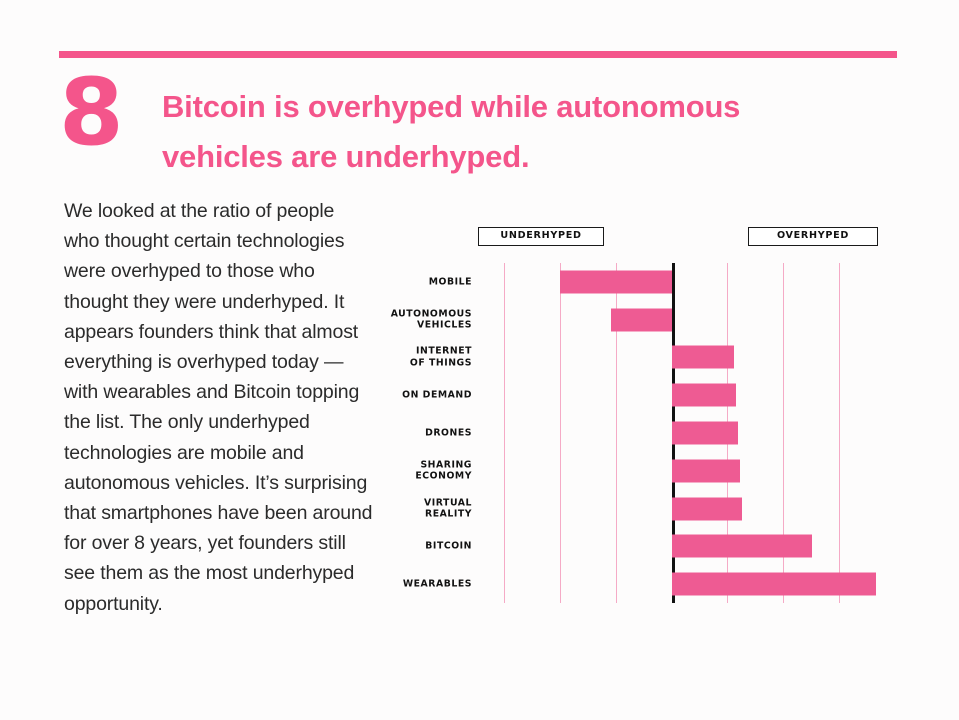 This screenshot has height=720, width=959. Describe the element at coordinates (640, 358) in the screenshot. I see `bar-row: INTERNET OF THINGS` at that location.